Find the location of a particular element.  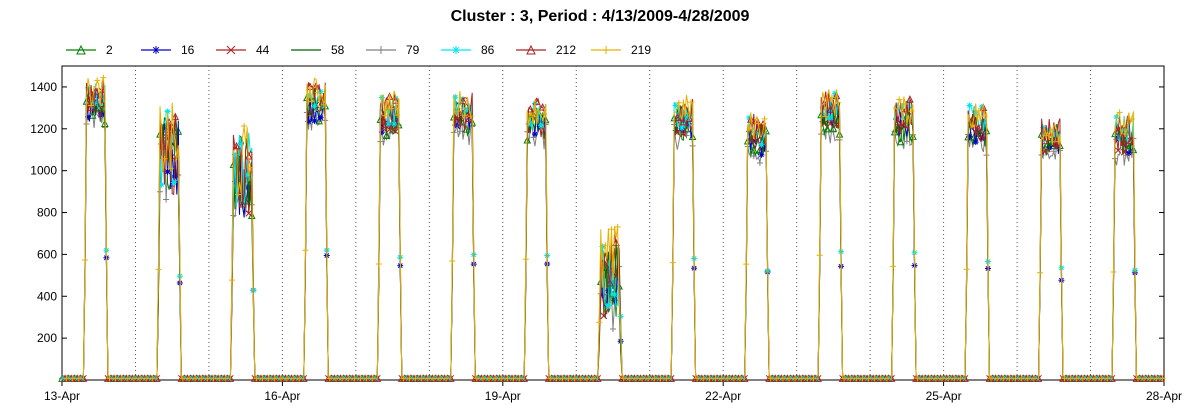

legend-label-44: 44 is located at coordinates (263, 50).